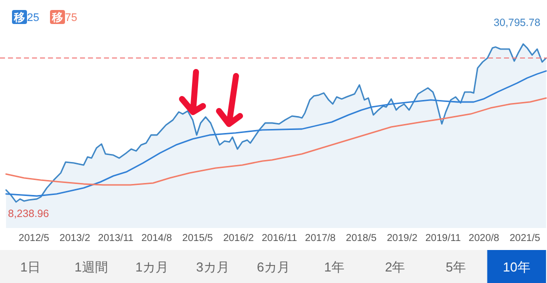 The image size is (547, 283). What do you see at coordinates (152, 267) in the screenshot?
I see `text: 1カ月` at bounding box center [152, 267].